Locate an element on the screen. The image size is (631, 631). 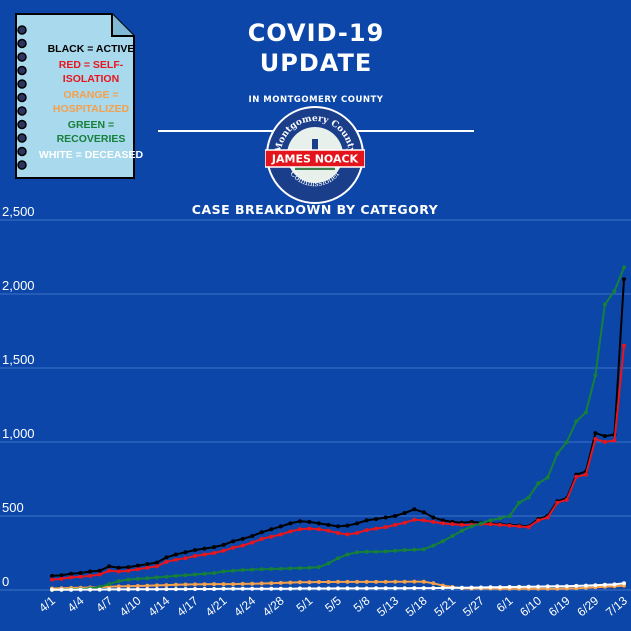
x-tick-label: 4/28 is located at coordinates (273, 606).